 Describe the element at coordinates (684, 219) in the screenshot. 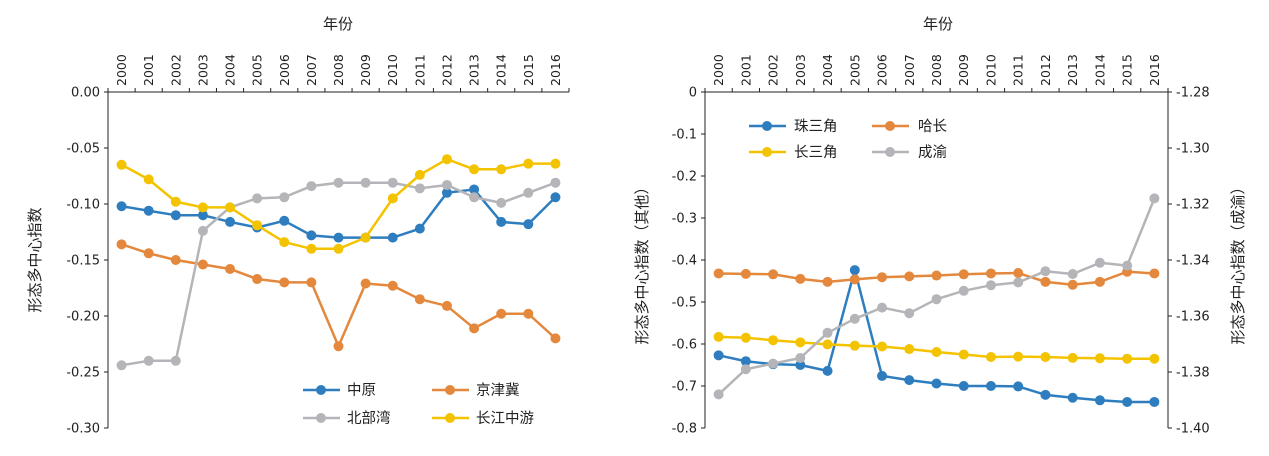

I see `right-y-tick-label: -0.3` at that location.